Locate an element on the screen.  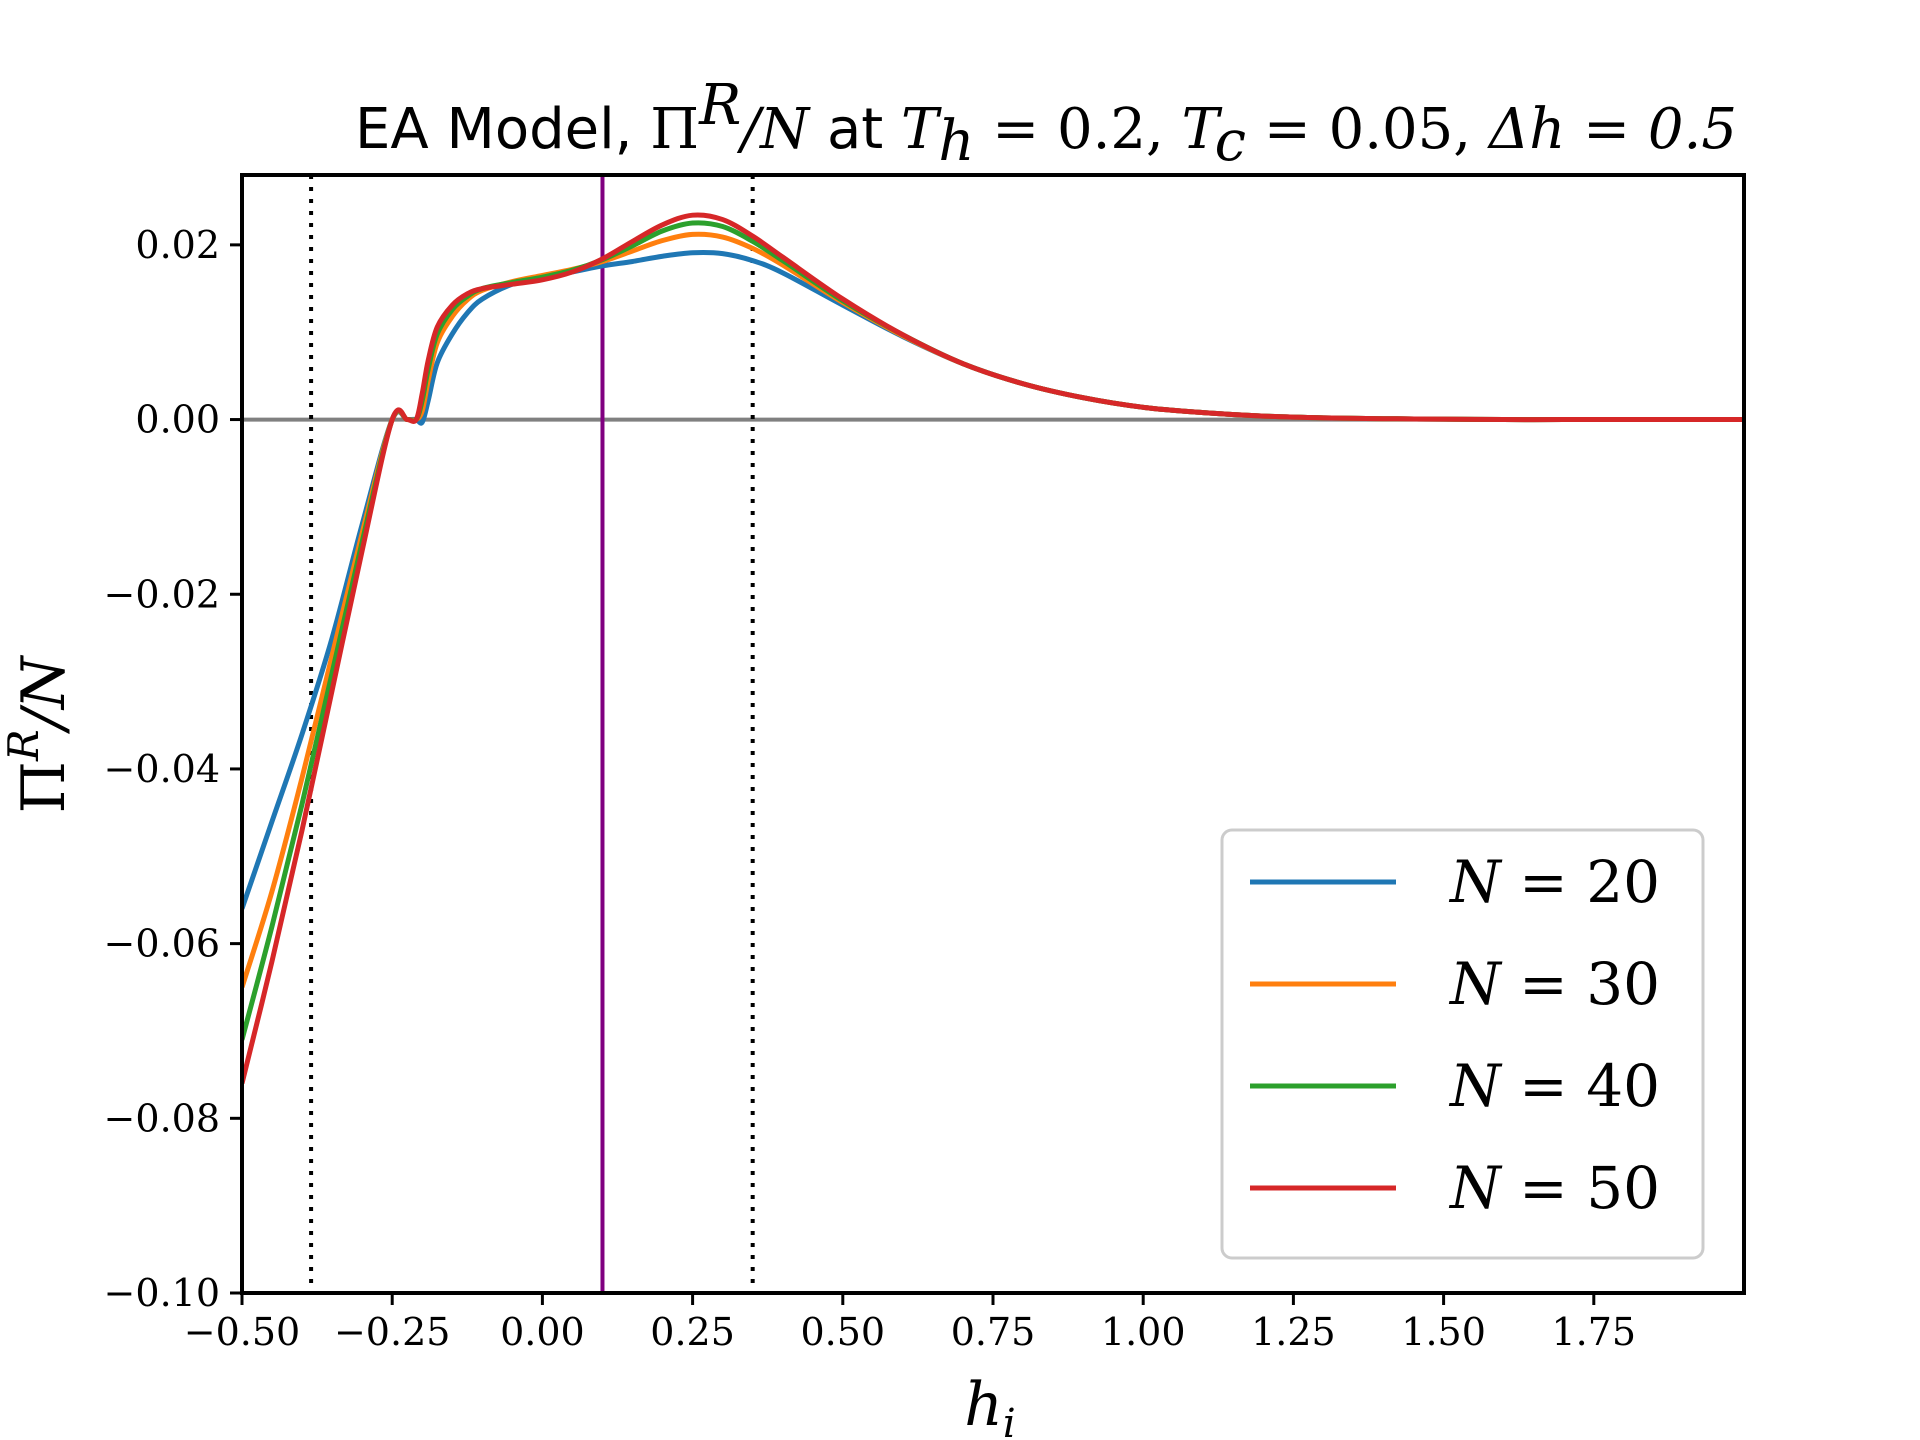
legend-label-n20: N = 20 is located at coordinates (1554, 882).